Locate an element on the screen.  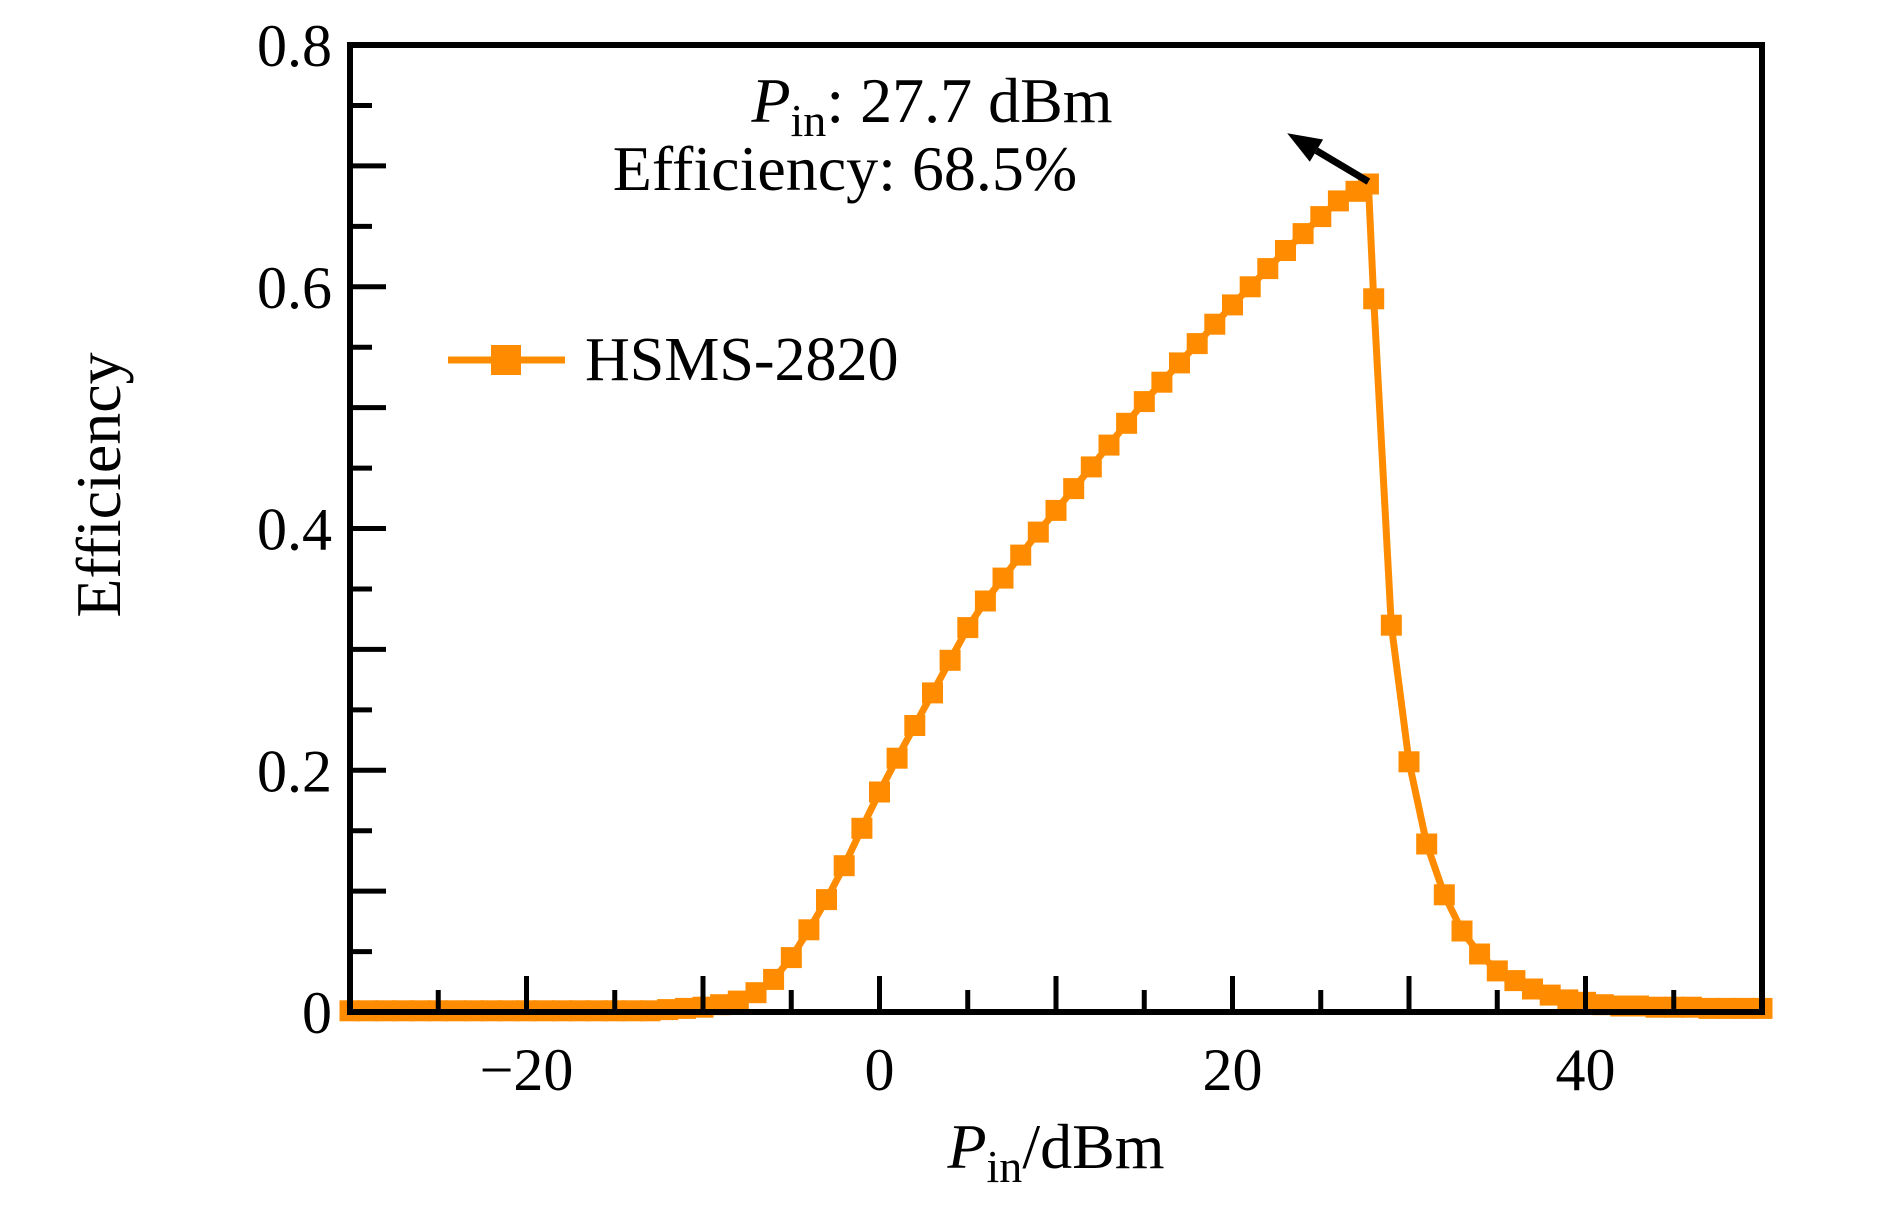
x-axis-label: Pin/dBm is located at coordinates (1055, 1151).